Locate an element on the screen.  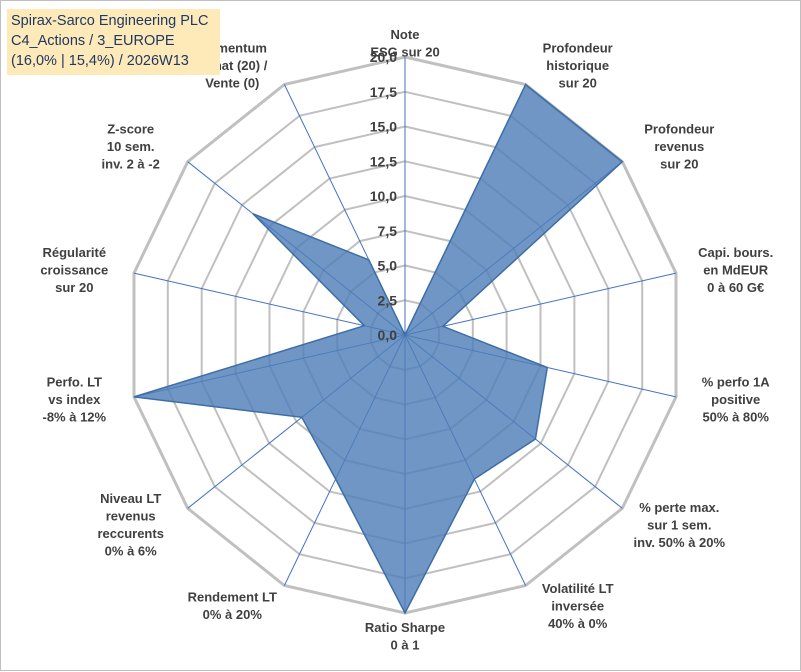
axis-label: Rendement LT 0% à 20% is located at coordinates (232, 606).